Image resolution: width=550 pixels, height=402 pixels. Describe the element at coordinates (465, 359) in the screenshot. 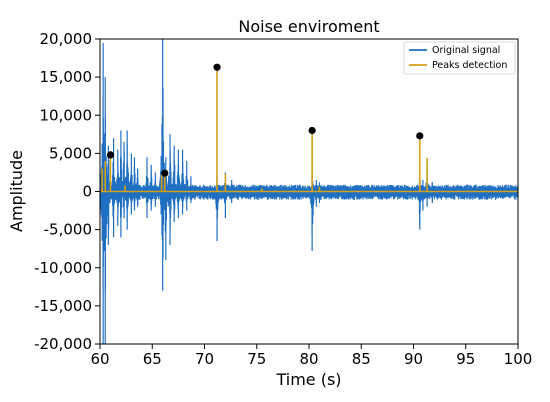

I see `x-tick-label: 95` at that location.